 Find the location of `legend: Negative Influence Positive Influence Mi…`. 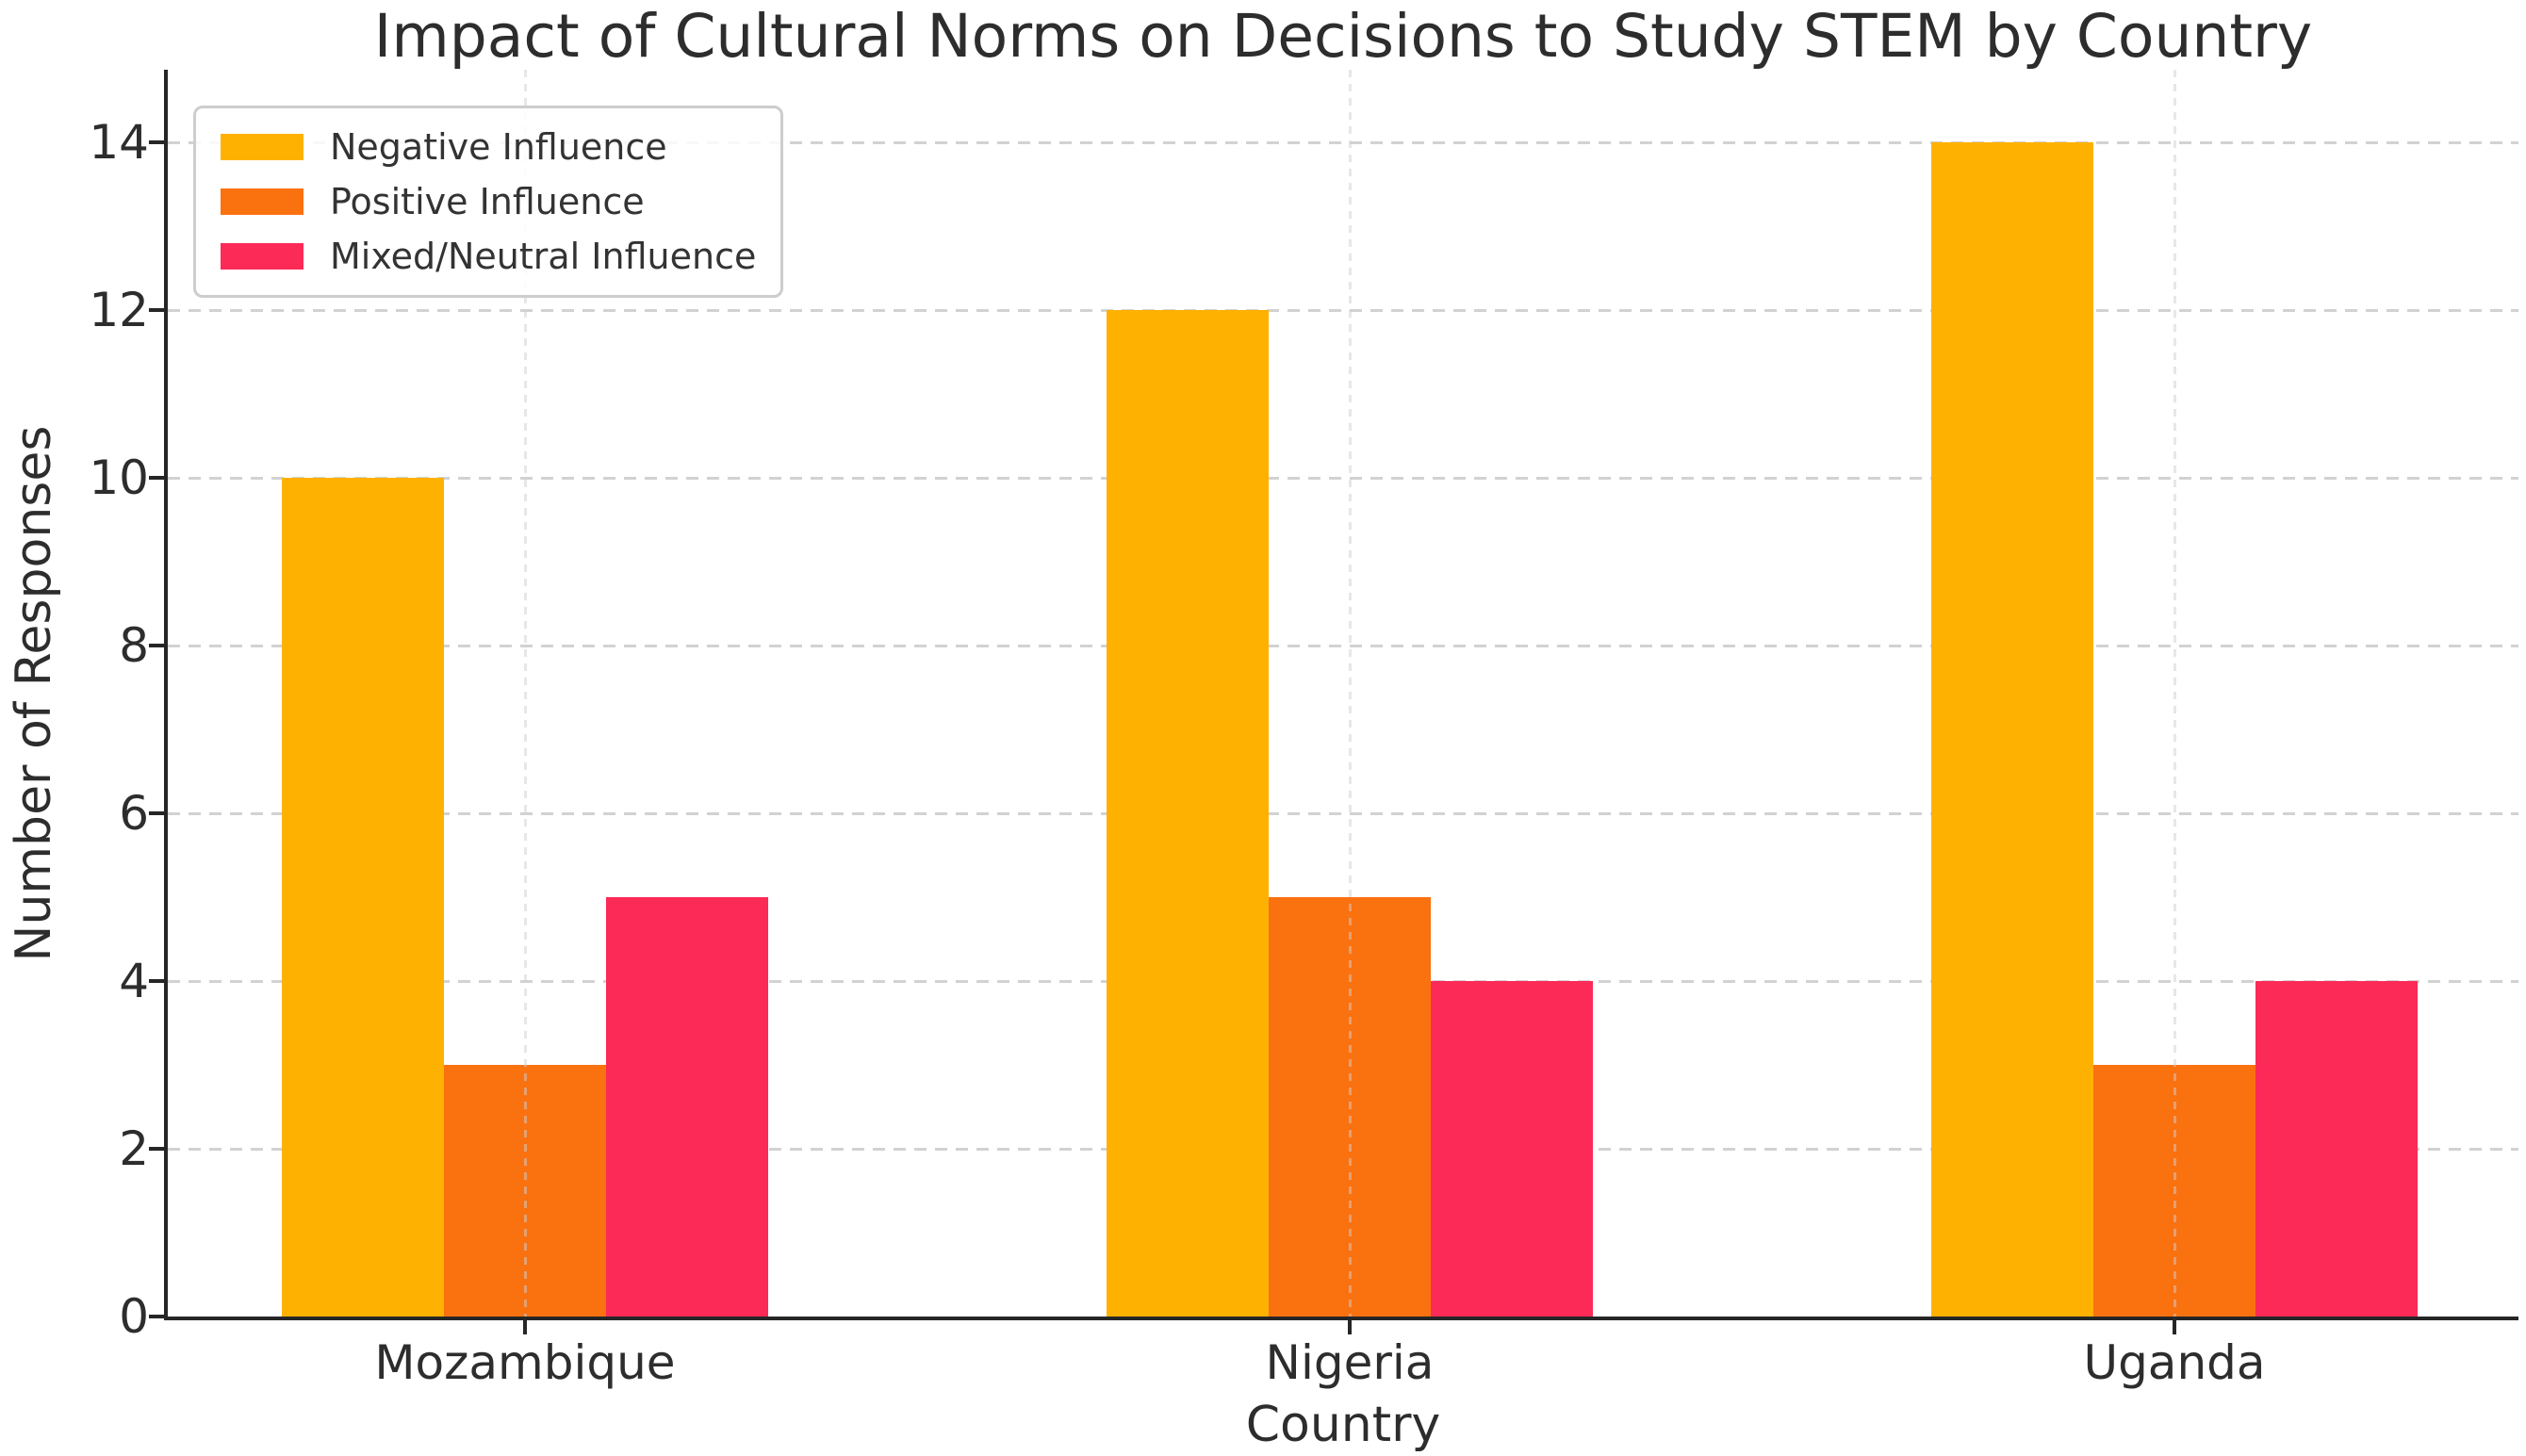

legend: Negative Influence Positive Influence Mi… is located at coordinates (489, 202).